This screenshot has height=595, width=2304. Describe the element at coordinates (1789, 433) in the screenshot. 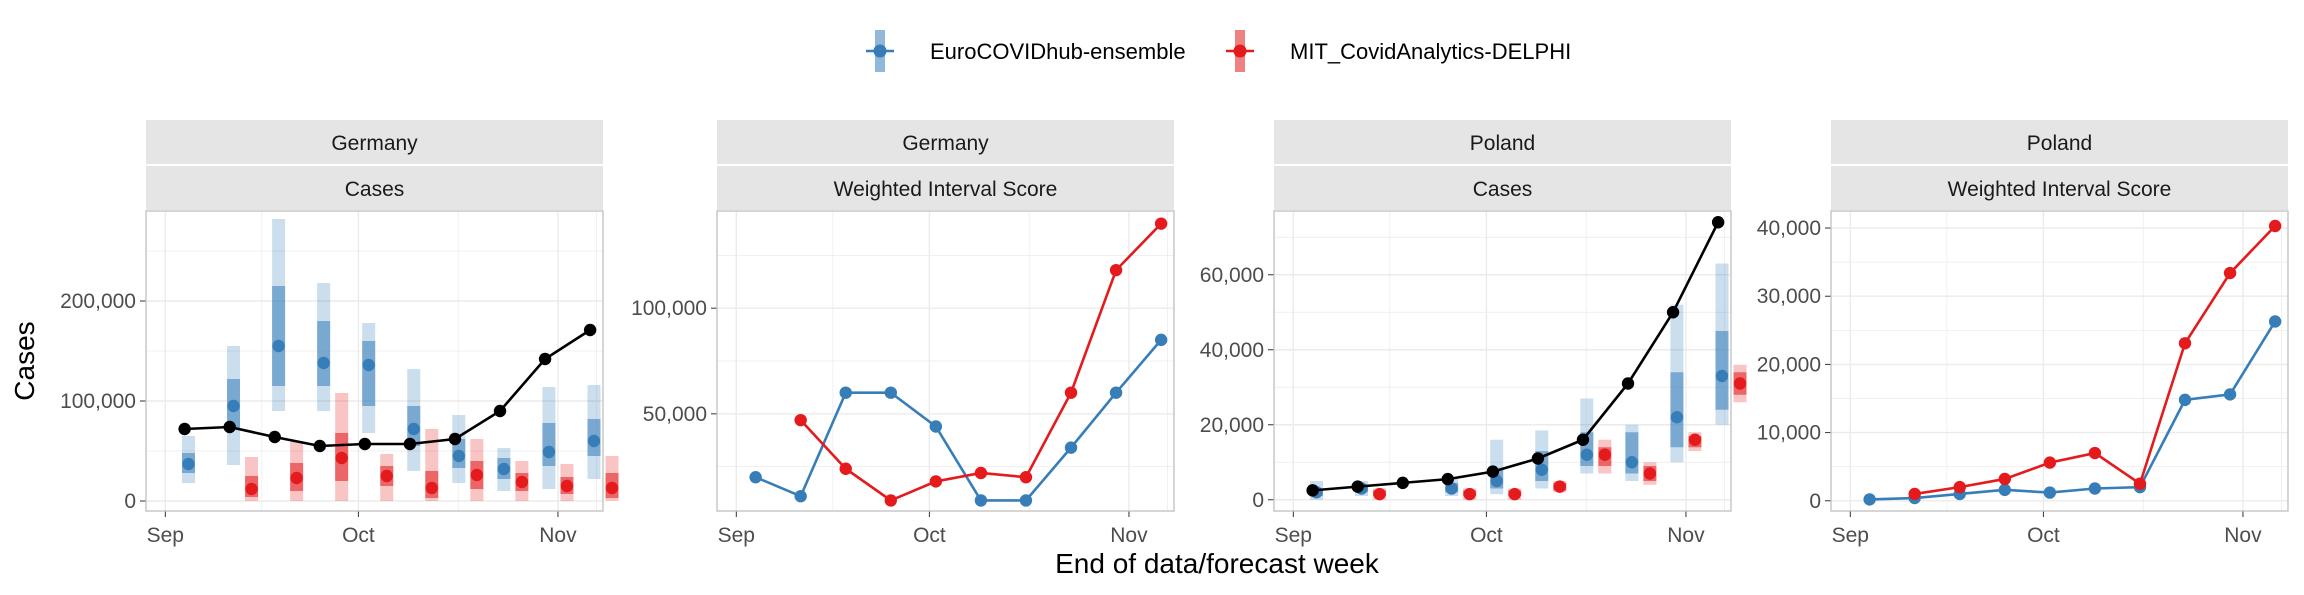

I see `y-tick-label: 10,000` at that location.